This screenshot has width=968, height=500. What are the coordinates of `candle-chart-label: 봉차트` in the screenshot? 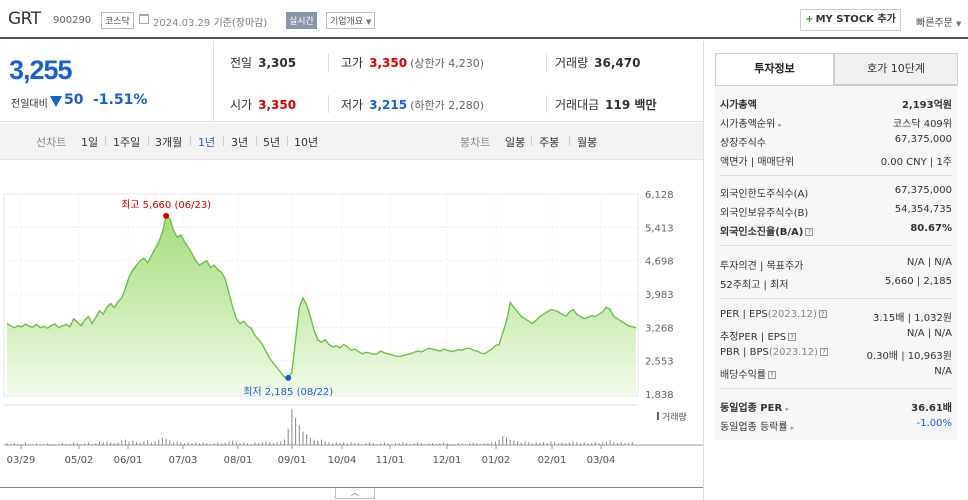 It's located at (475, 142).